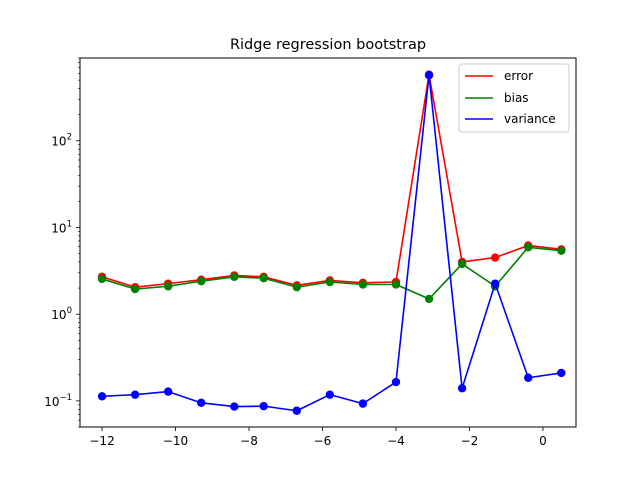  I want to click on y-tick-label: 10¹, so click(61, 227).